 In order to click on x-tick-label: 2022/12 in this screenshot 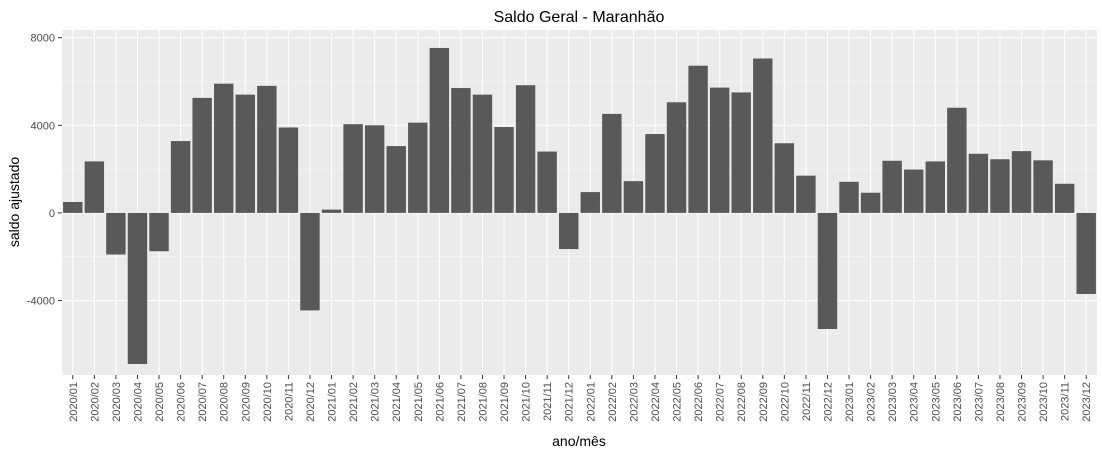, I will do `click(828, 402)`.